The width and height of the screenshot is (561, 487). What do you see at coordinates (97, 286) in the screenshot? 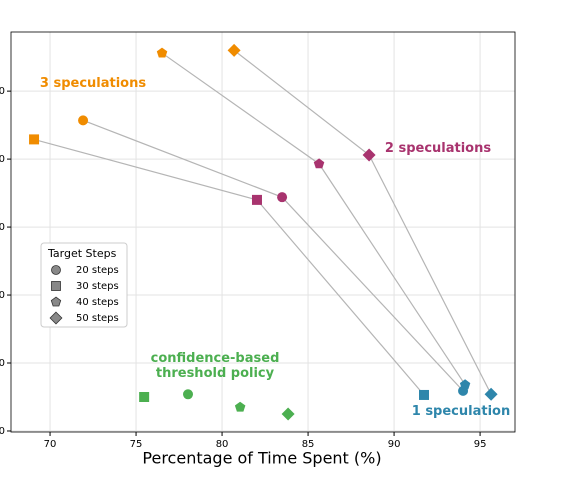
I see `legend-label: 30 steps` at bounding box center [97, 286].